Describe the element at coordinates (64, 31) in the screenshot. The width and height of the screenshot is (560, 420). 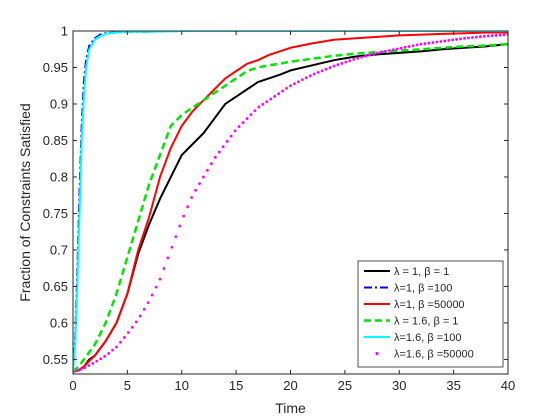
I see `y-tick-label: 1` at that location.